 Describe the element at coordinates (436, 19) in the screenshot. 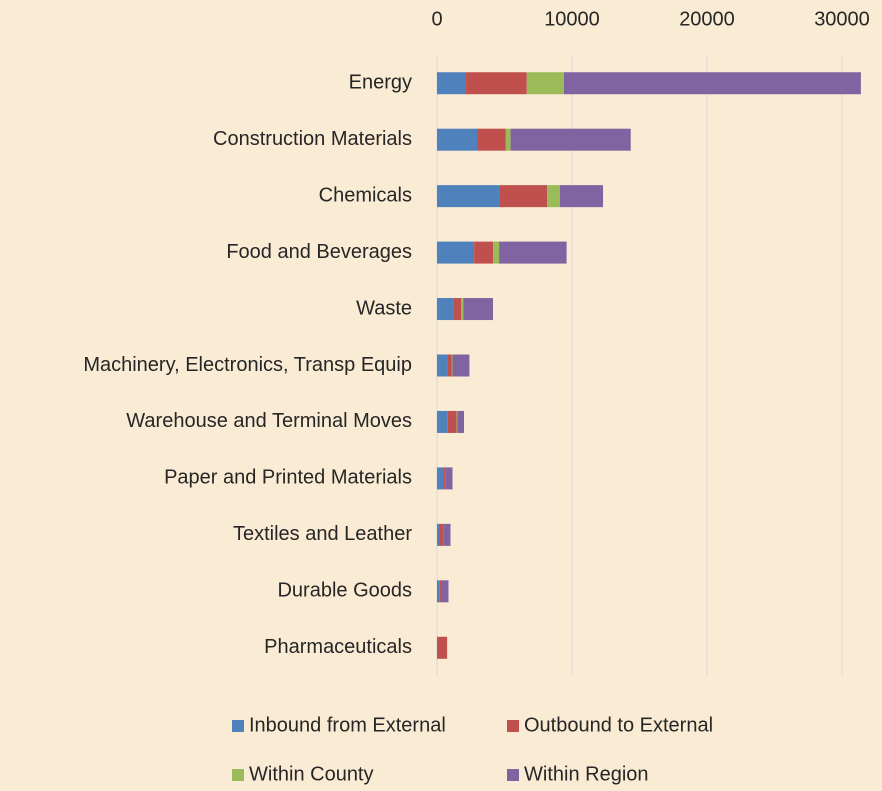

I see `x-tick-label: 0` at that location.